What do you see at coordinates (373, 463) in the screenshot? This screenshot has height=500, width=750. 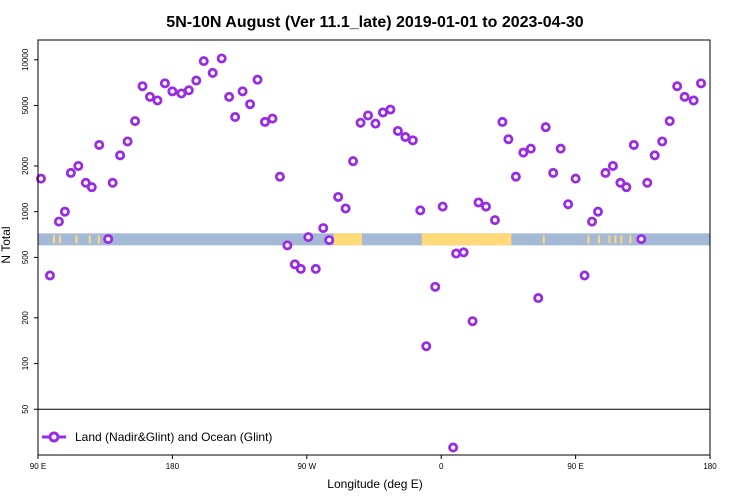 I see `x-axis-ticks: 90 E 180 90 W 0 90 E 180` at bounding box center [373, 463].